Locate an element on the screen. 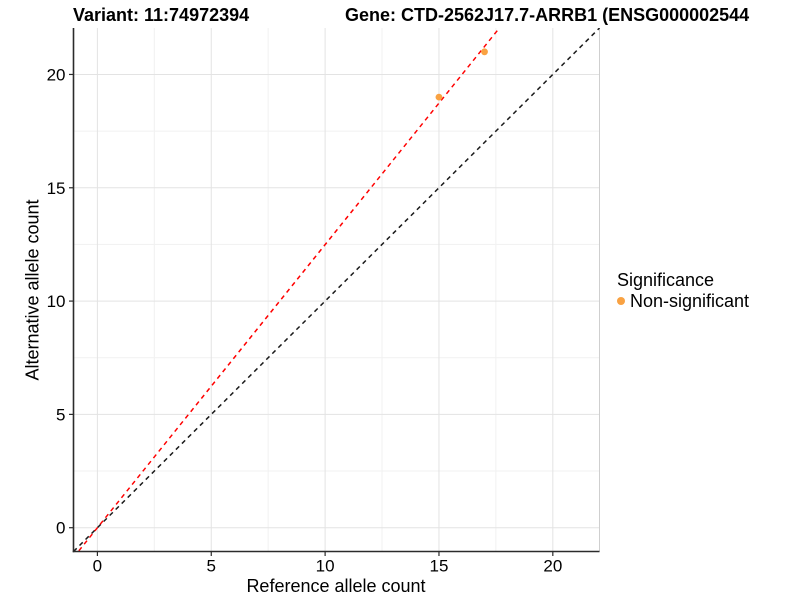 Image resolution: width=800 pixels, height=600 pixels. y-tick-label: 15 is located at coordinates (56, 188).